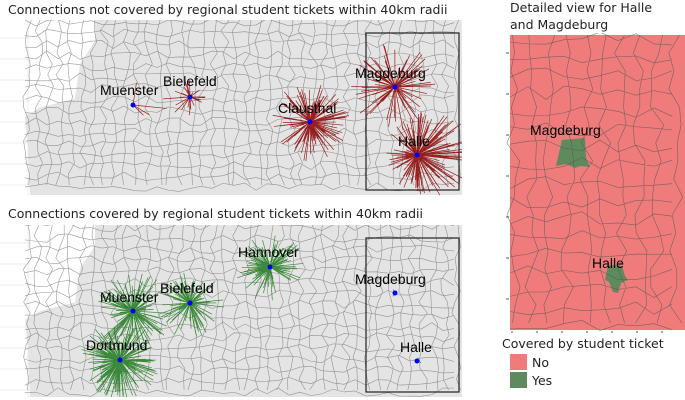 The image size is (685, 400). I want to click on city-label: Hannover, so click(268, 252).